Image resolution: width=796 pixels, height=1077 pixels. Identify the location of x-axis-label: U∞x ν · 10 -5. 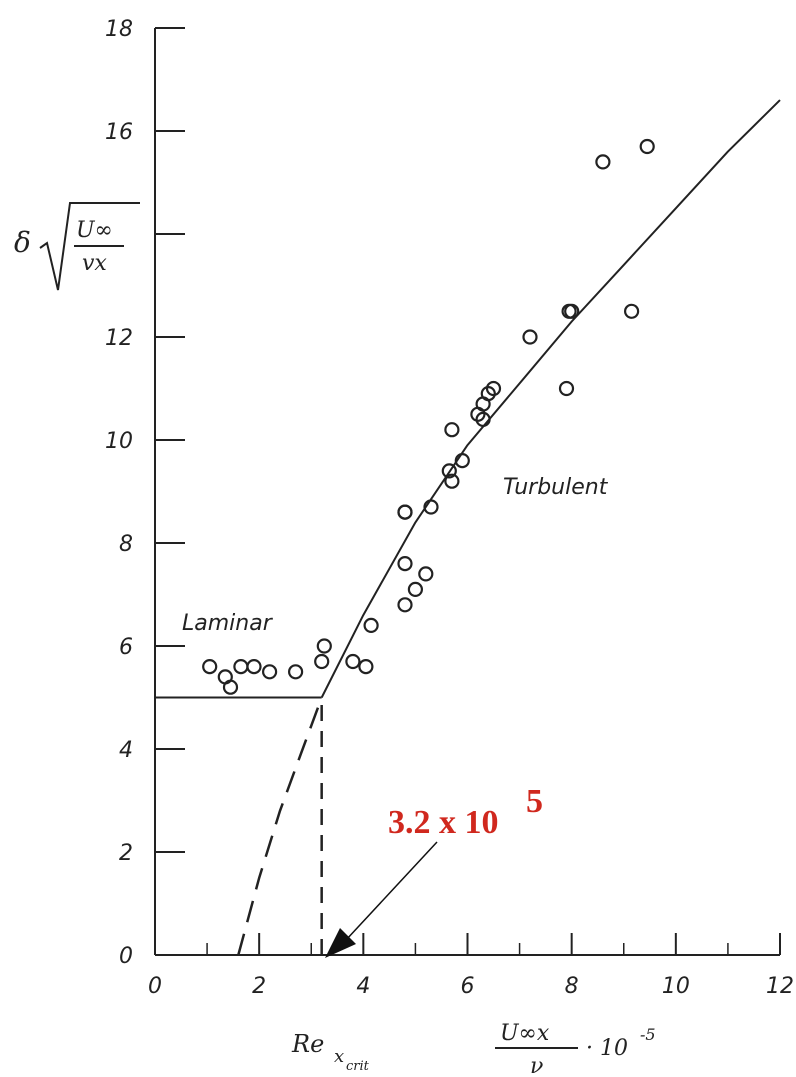
(575, 1049).